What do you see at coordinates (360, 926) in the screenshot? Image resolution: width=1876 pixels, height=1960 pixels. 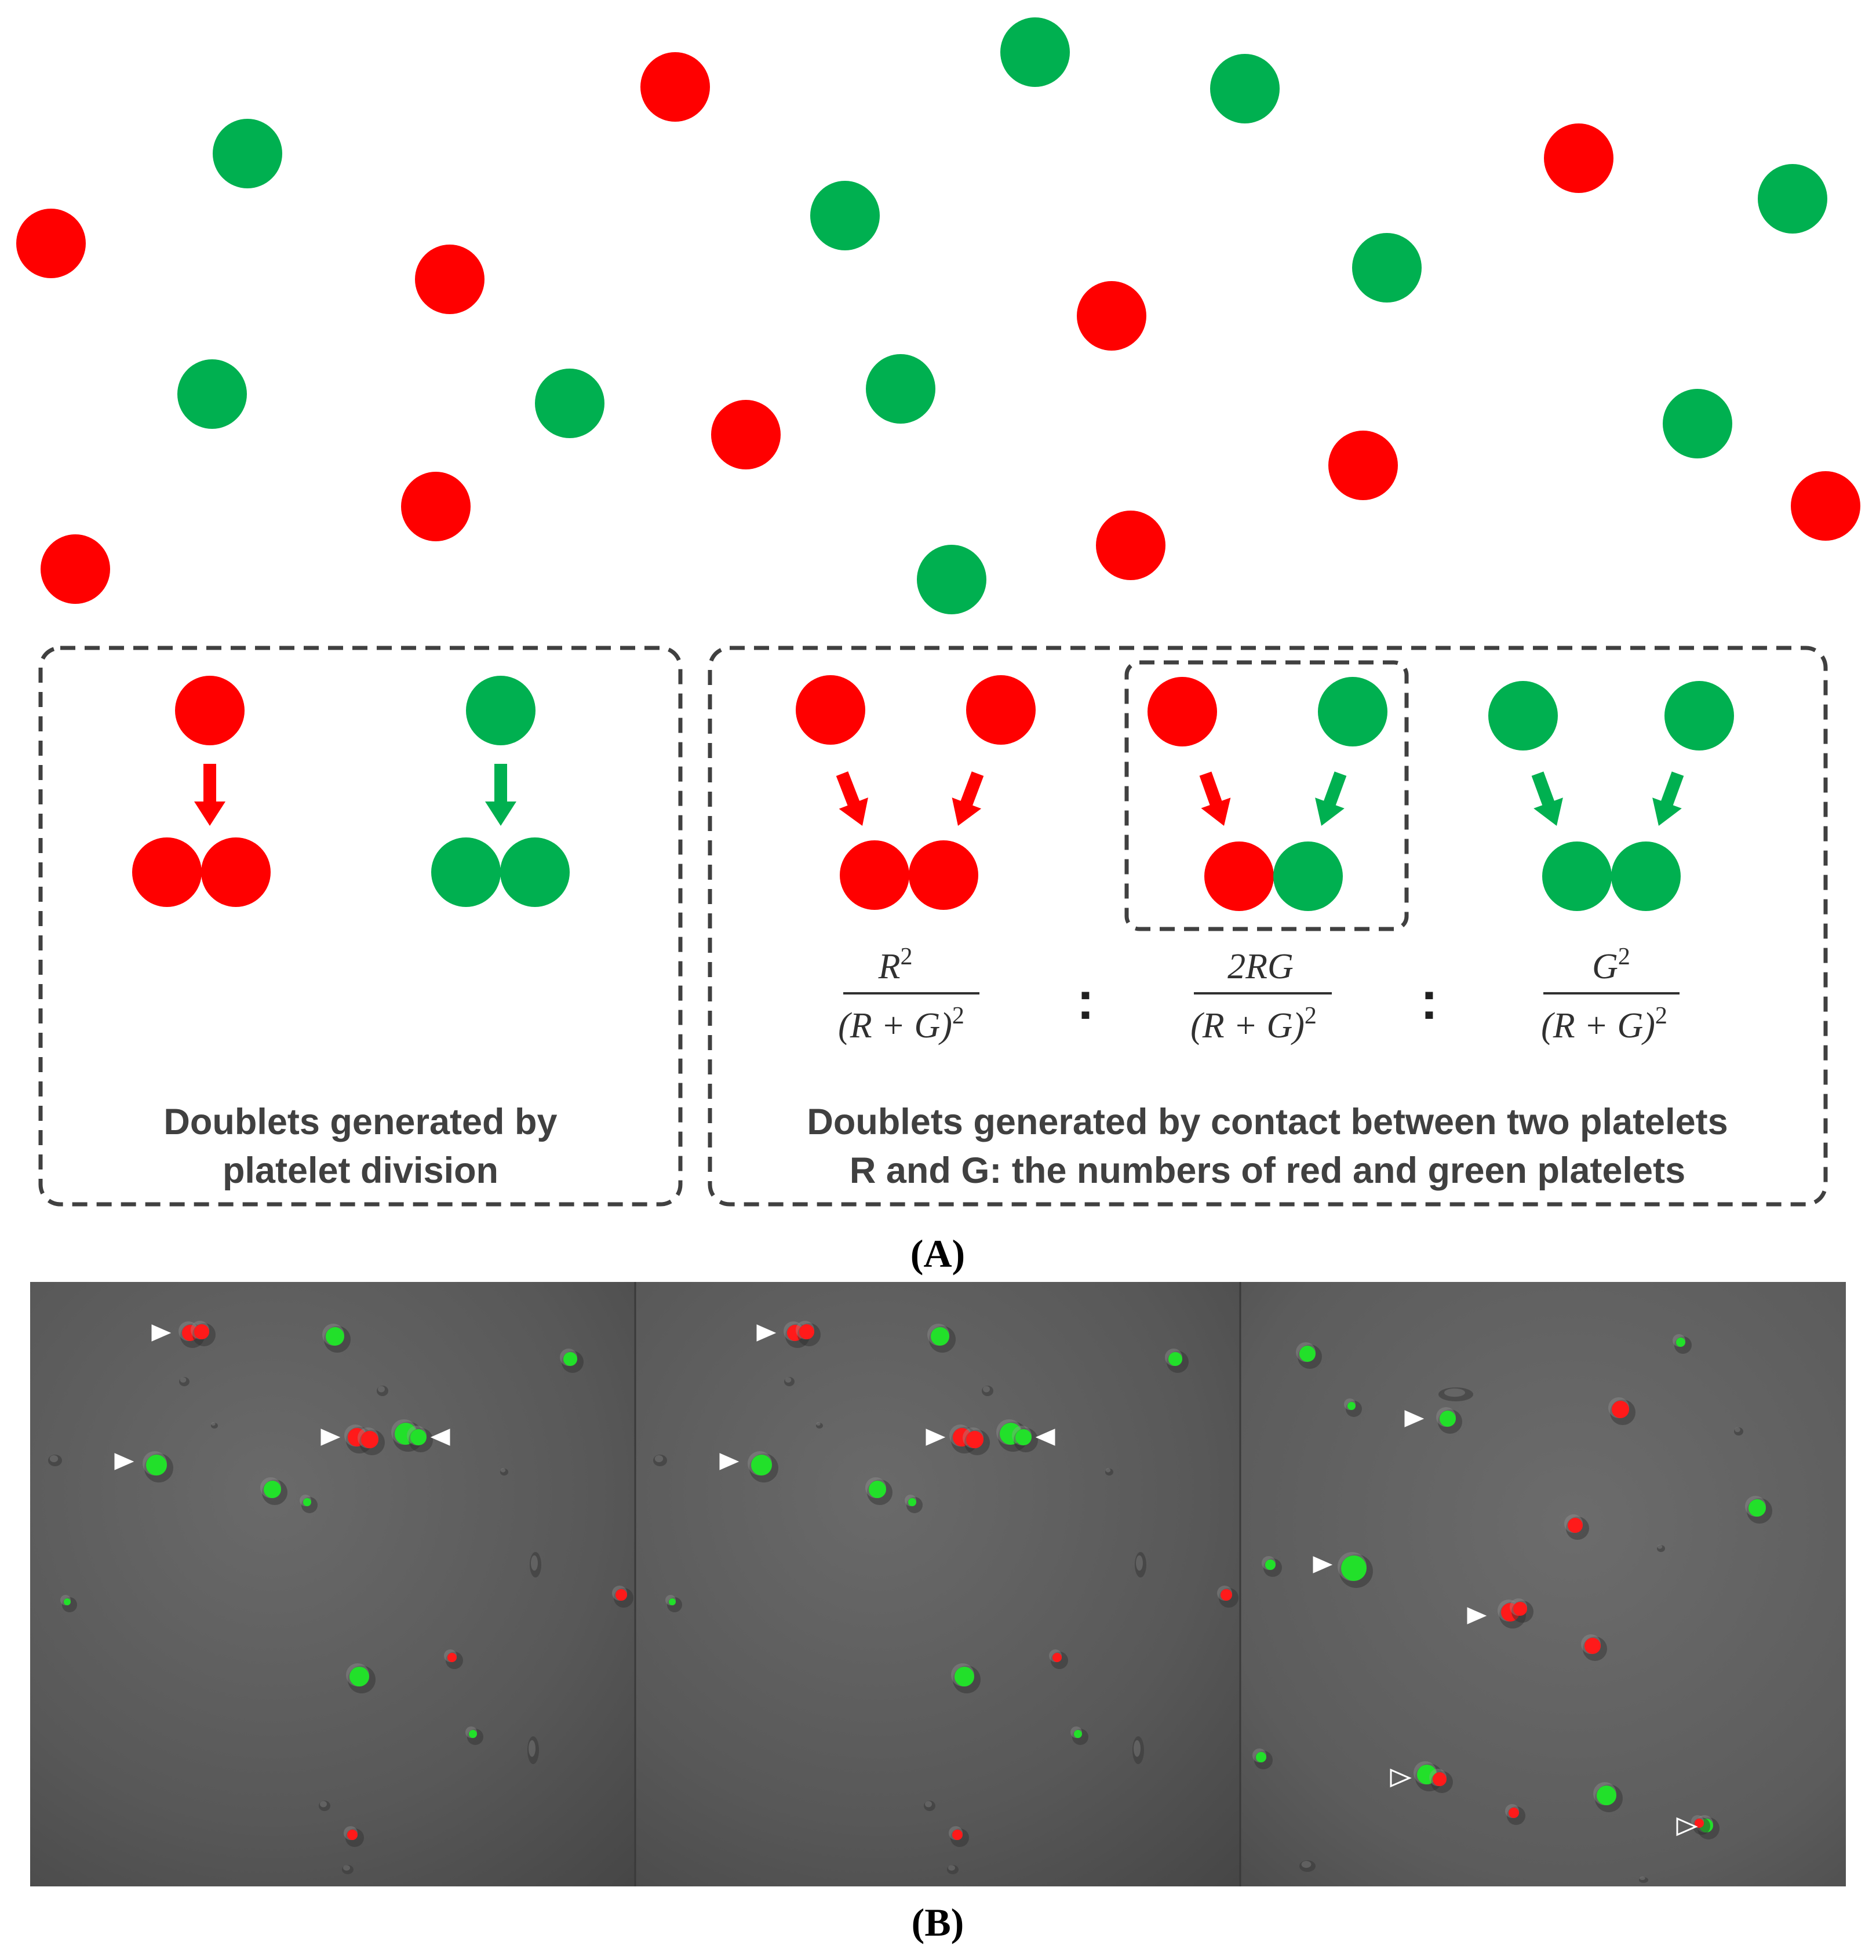 I see `division-box: Doublets generated by platelet division` at bounding box center [360, 926].